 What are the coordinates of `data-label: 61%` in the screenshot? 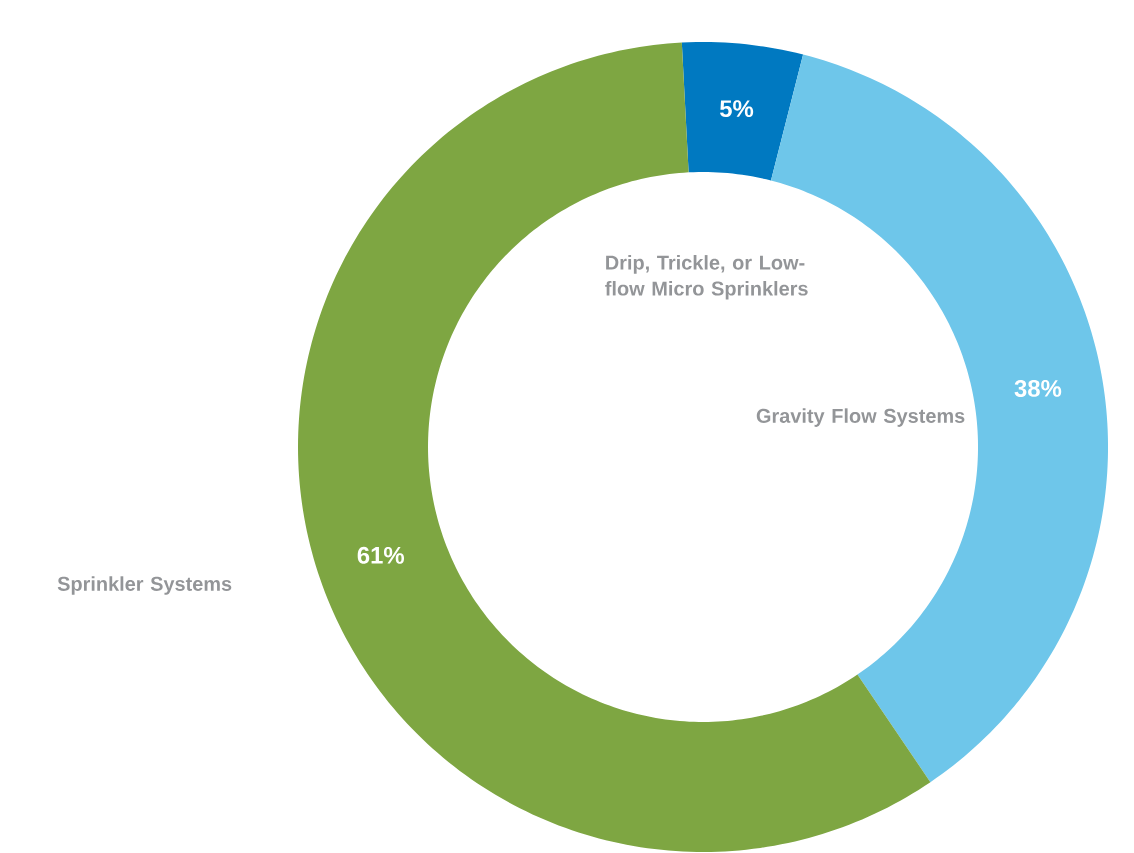 It's located at (381, 555).